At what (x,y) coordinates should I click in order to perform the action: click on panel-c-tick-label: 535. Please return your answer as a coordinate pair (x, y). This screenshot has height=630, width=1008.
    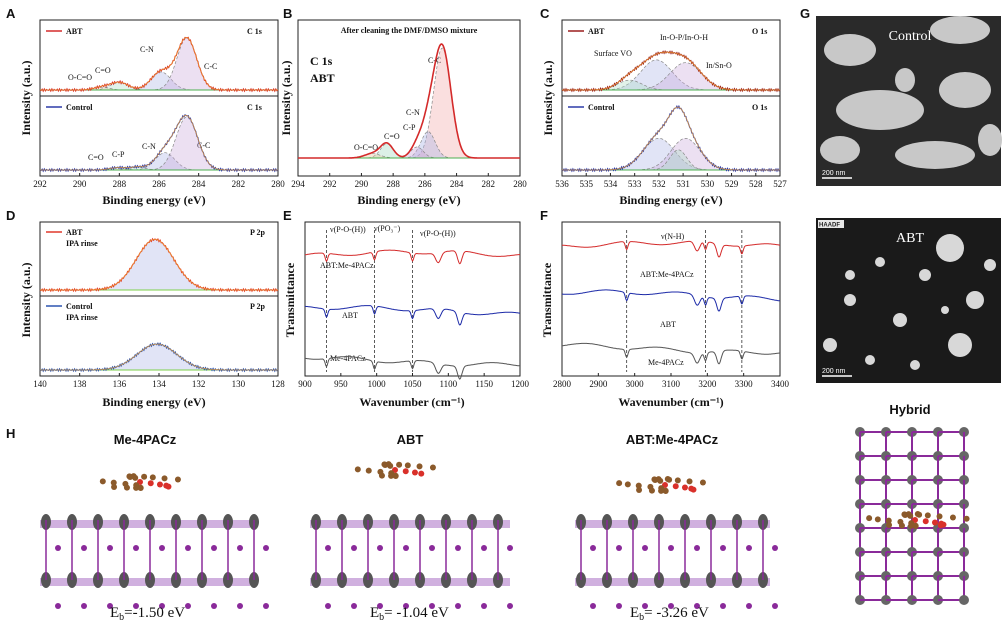
    Looking at the image, I should click on (586, 184).